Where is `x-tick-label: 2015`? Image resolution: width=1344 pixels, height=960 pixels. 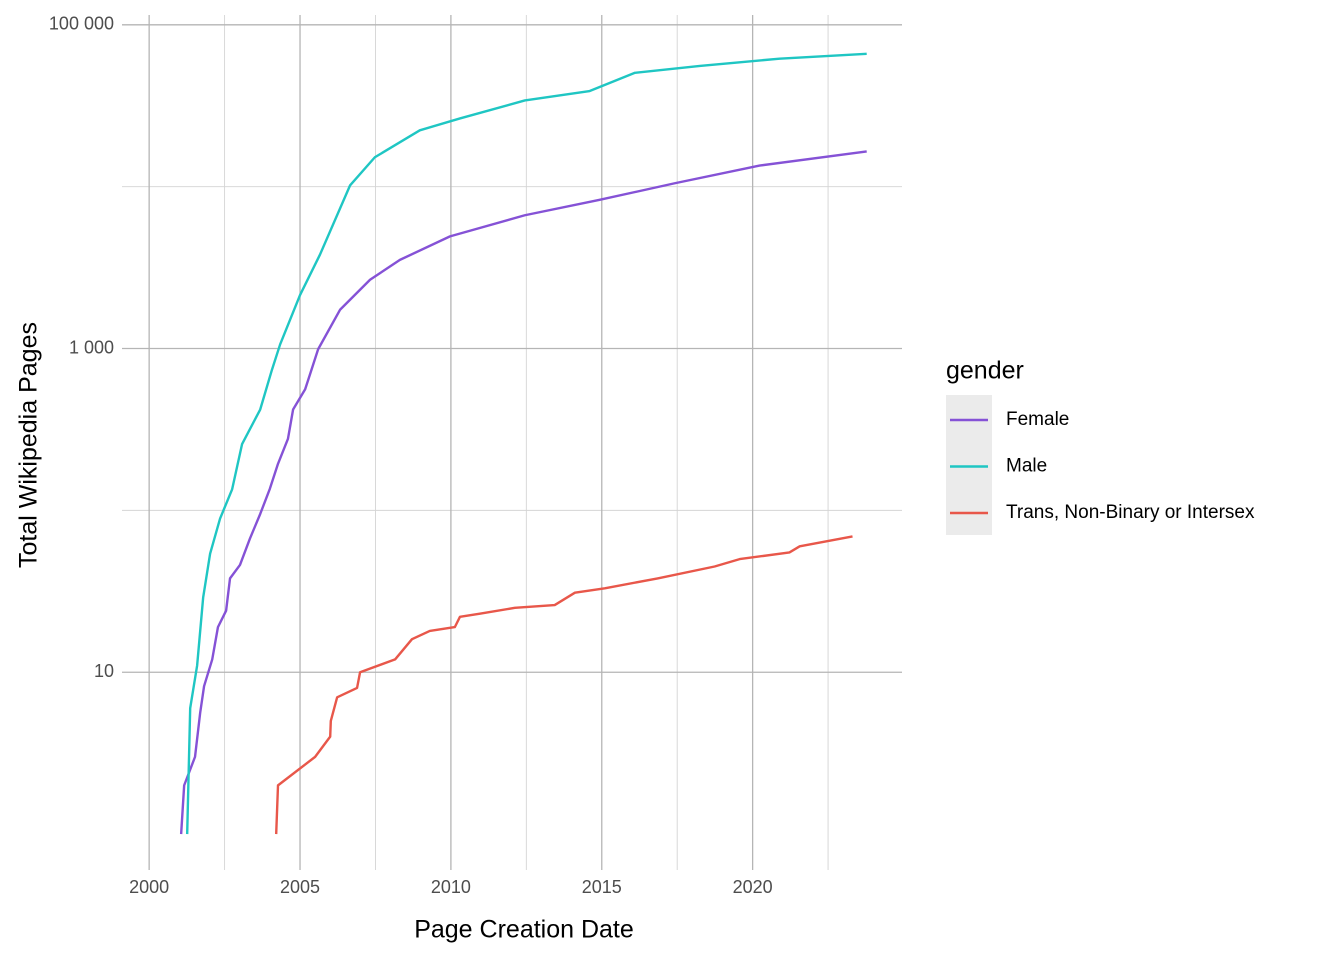
x-tick-label: 2015 is located at coordinates (602, 887).